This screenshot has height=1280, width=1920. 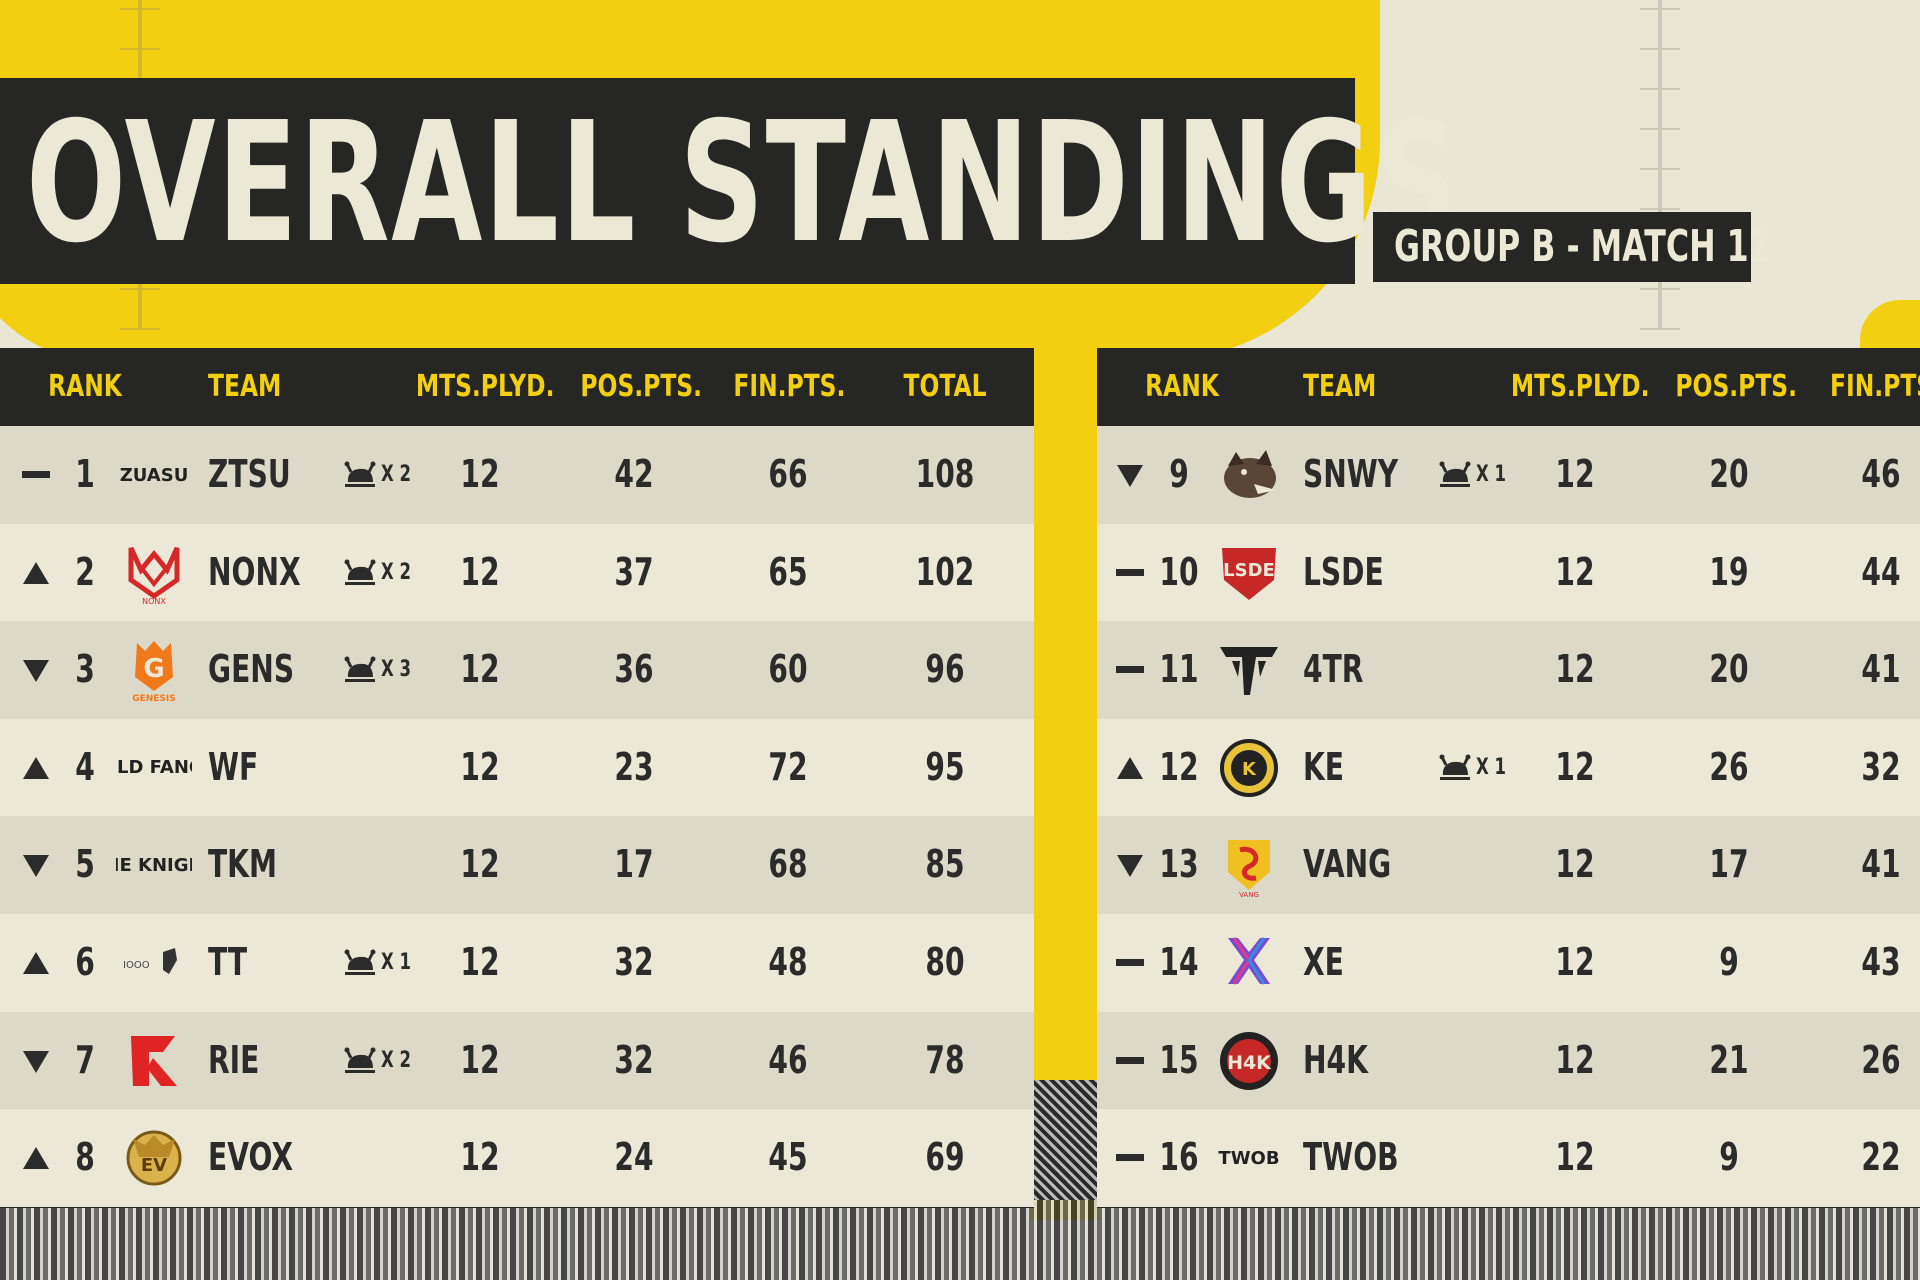 I want to click on svg-text: GENESIS, so click(x=154, y=698).